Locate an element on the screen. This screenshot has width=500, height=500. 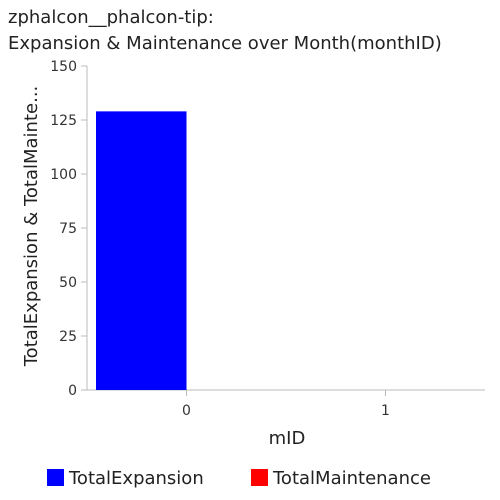
legend-label-totalexpansion: TotalExpansion is located at coordinates (136, 478).